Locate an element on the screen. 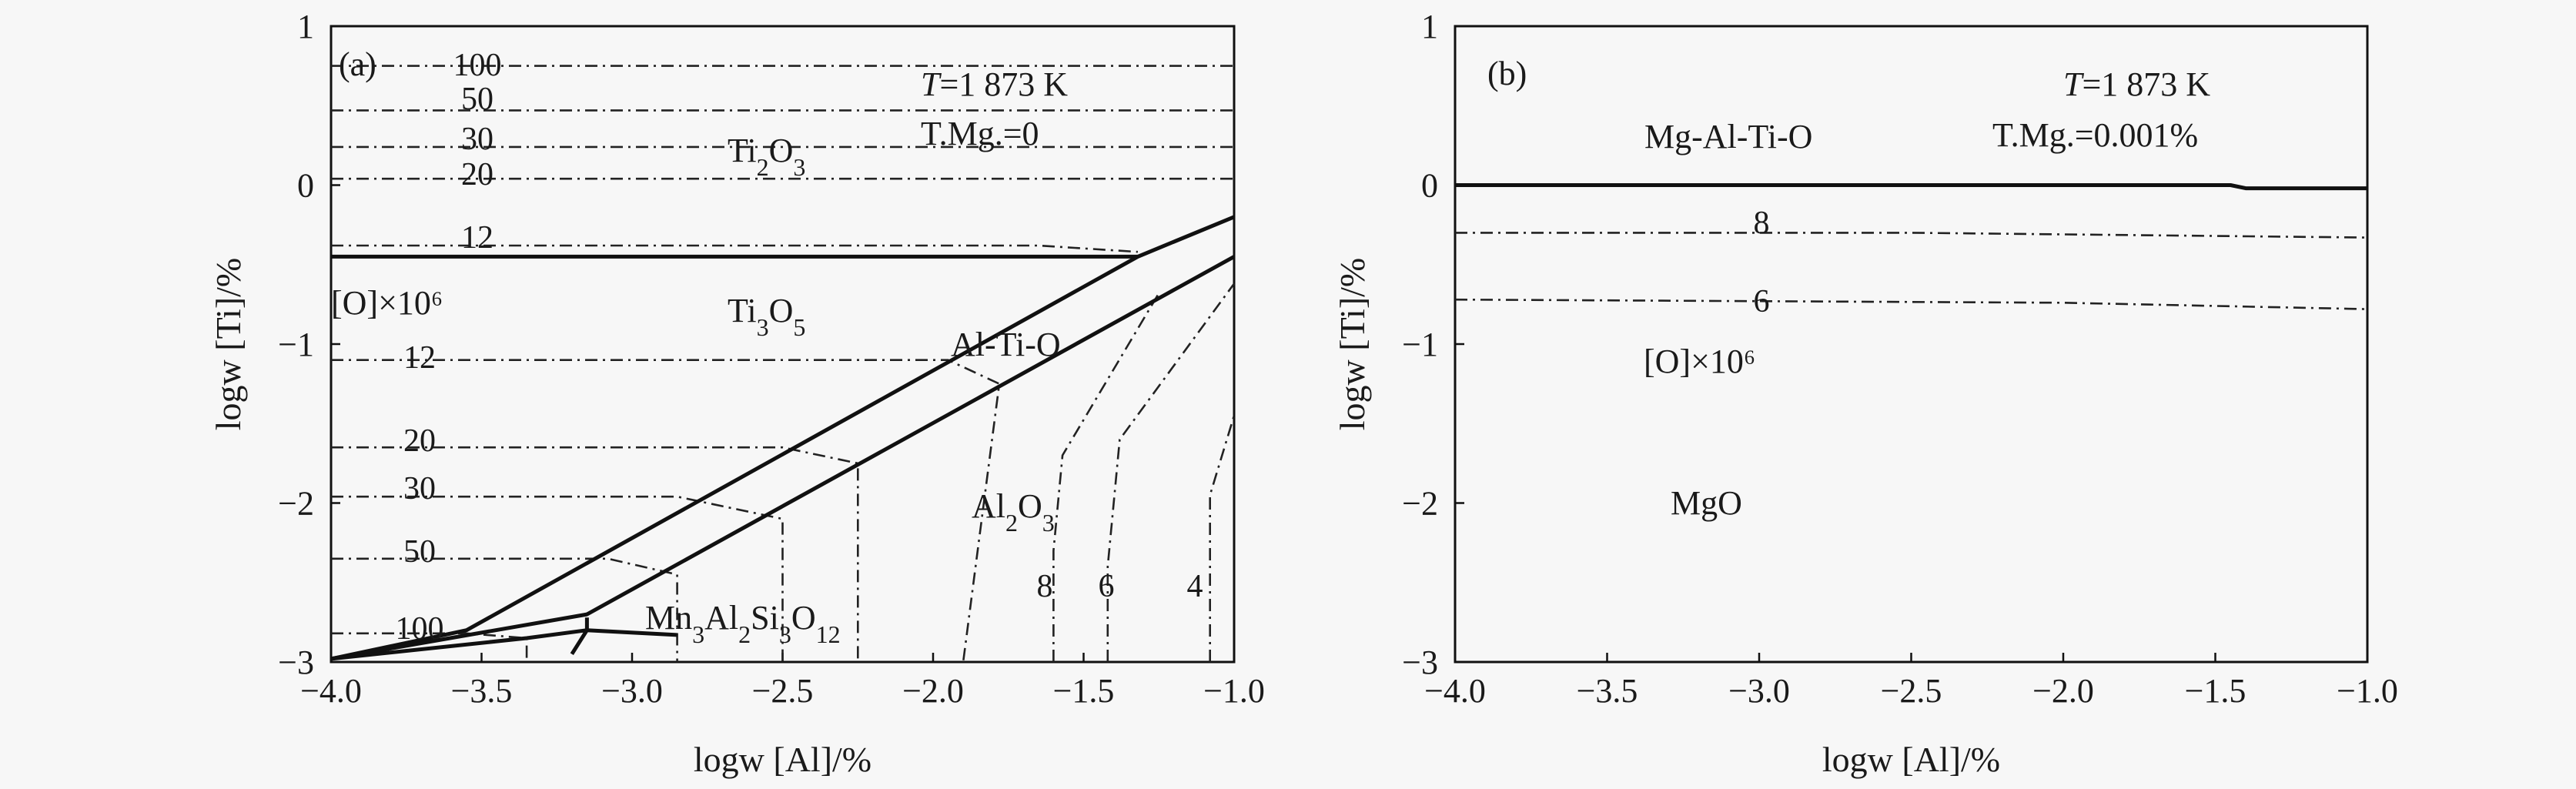 Image resolution: width=2576 pixels, height=789 pixels. panel-label: (b) is located at coordinates (1507, 73).